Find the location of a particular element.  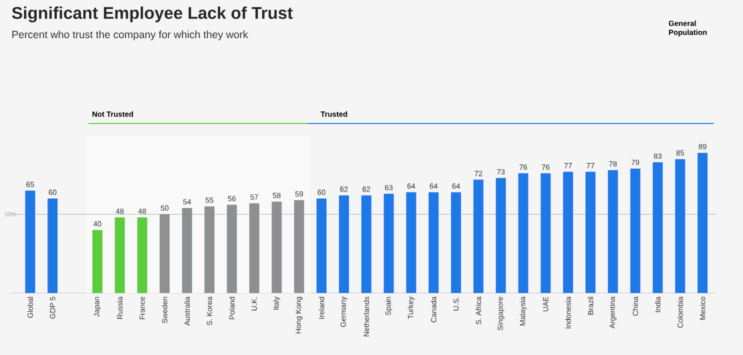

chart-title: Significant Employee Lack of Trust is located at coordinates (152, 14).